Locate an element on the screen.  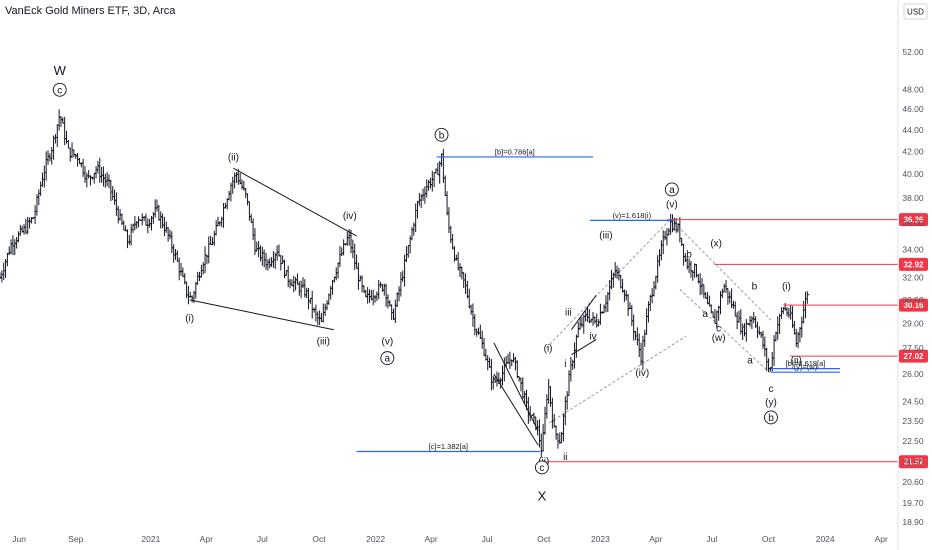
y-tick-label: 40.00 is located at coordinates (913, 174).